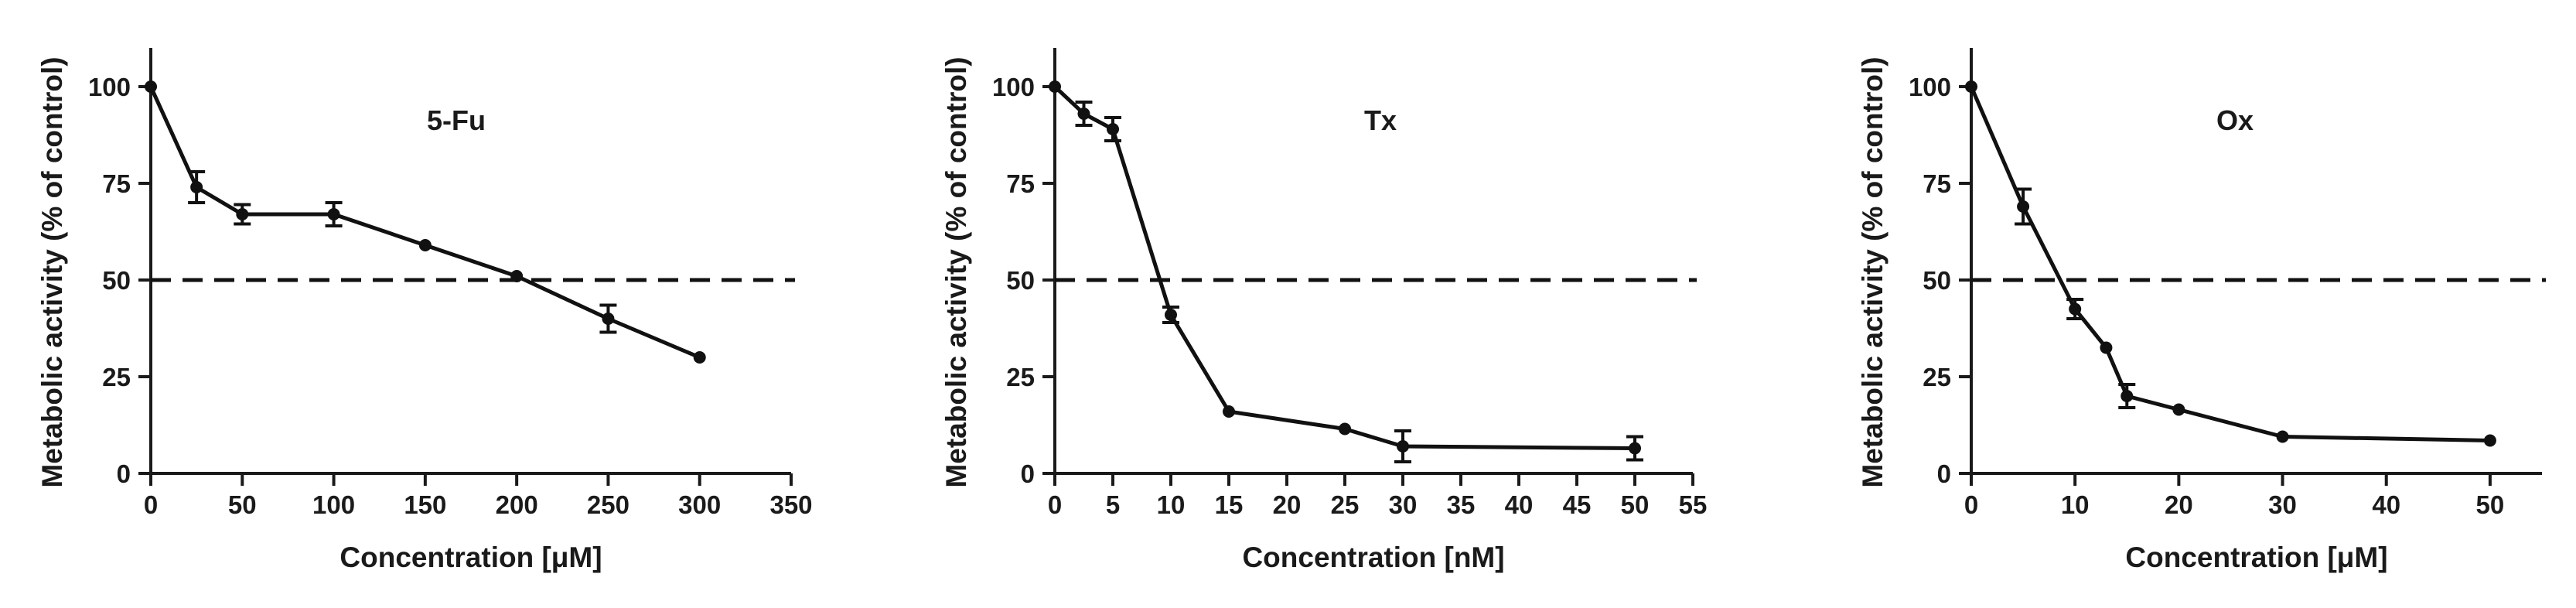  I want to click on x-tick-label: 200, so click(517, 505).